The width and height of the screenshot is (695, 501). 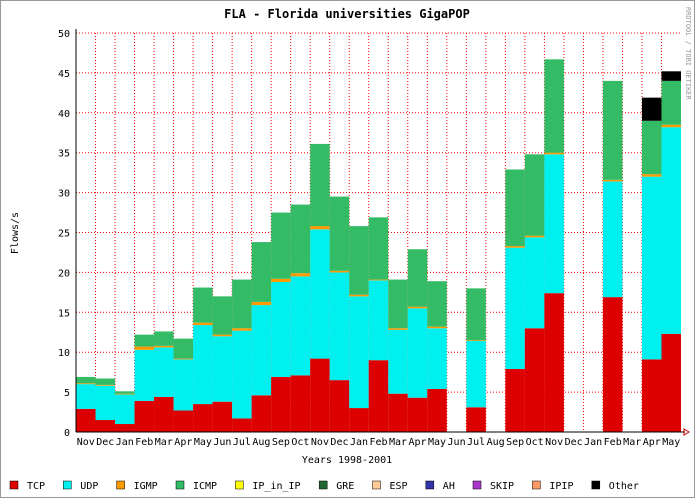 What do you see at coordinates (686, 432) in the screenshot?
I see `x-axis-arrow-icon` at bounding box center [686, 432].